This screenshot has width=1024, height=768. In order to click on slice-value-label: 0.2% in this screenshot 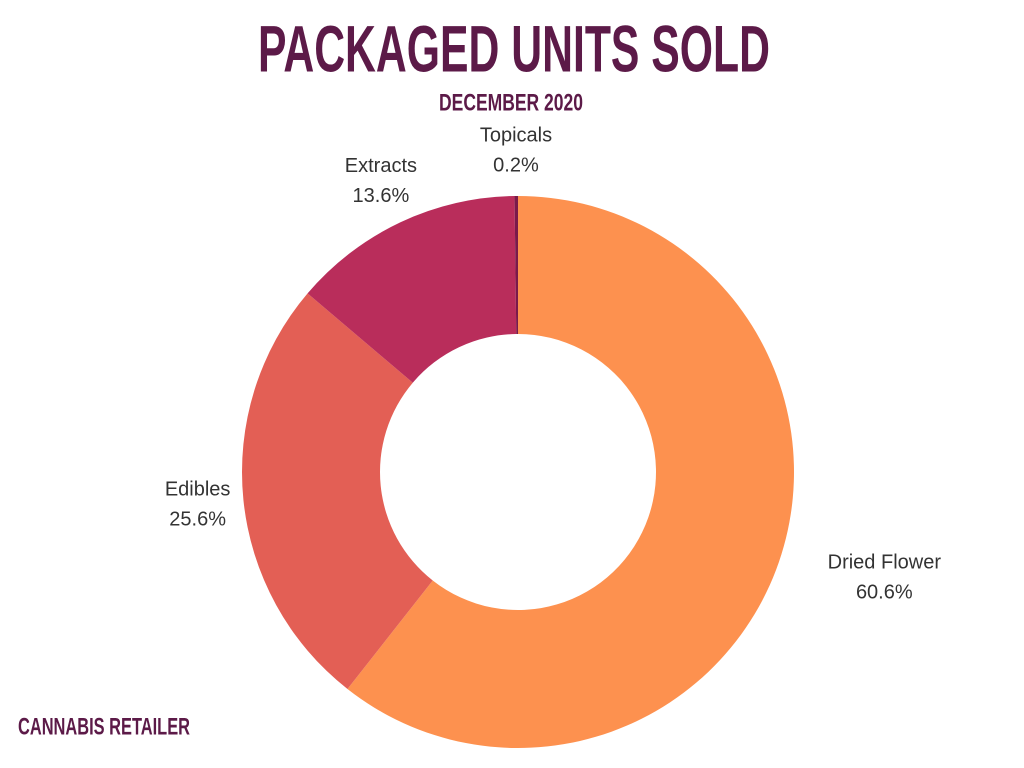, I will do `click(516, 165)`.